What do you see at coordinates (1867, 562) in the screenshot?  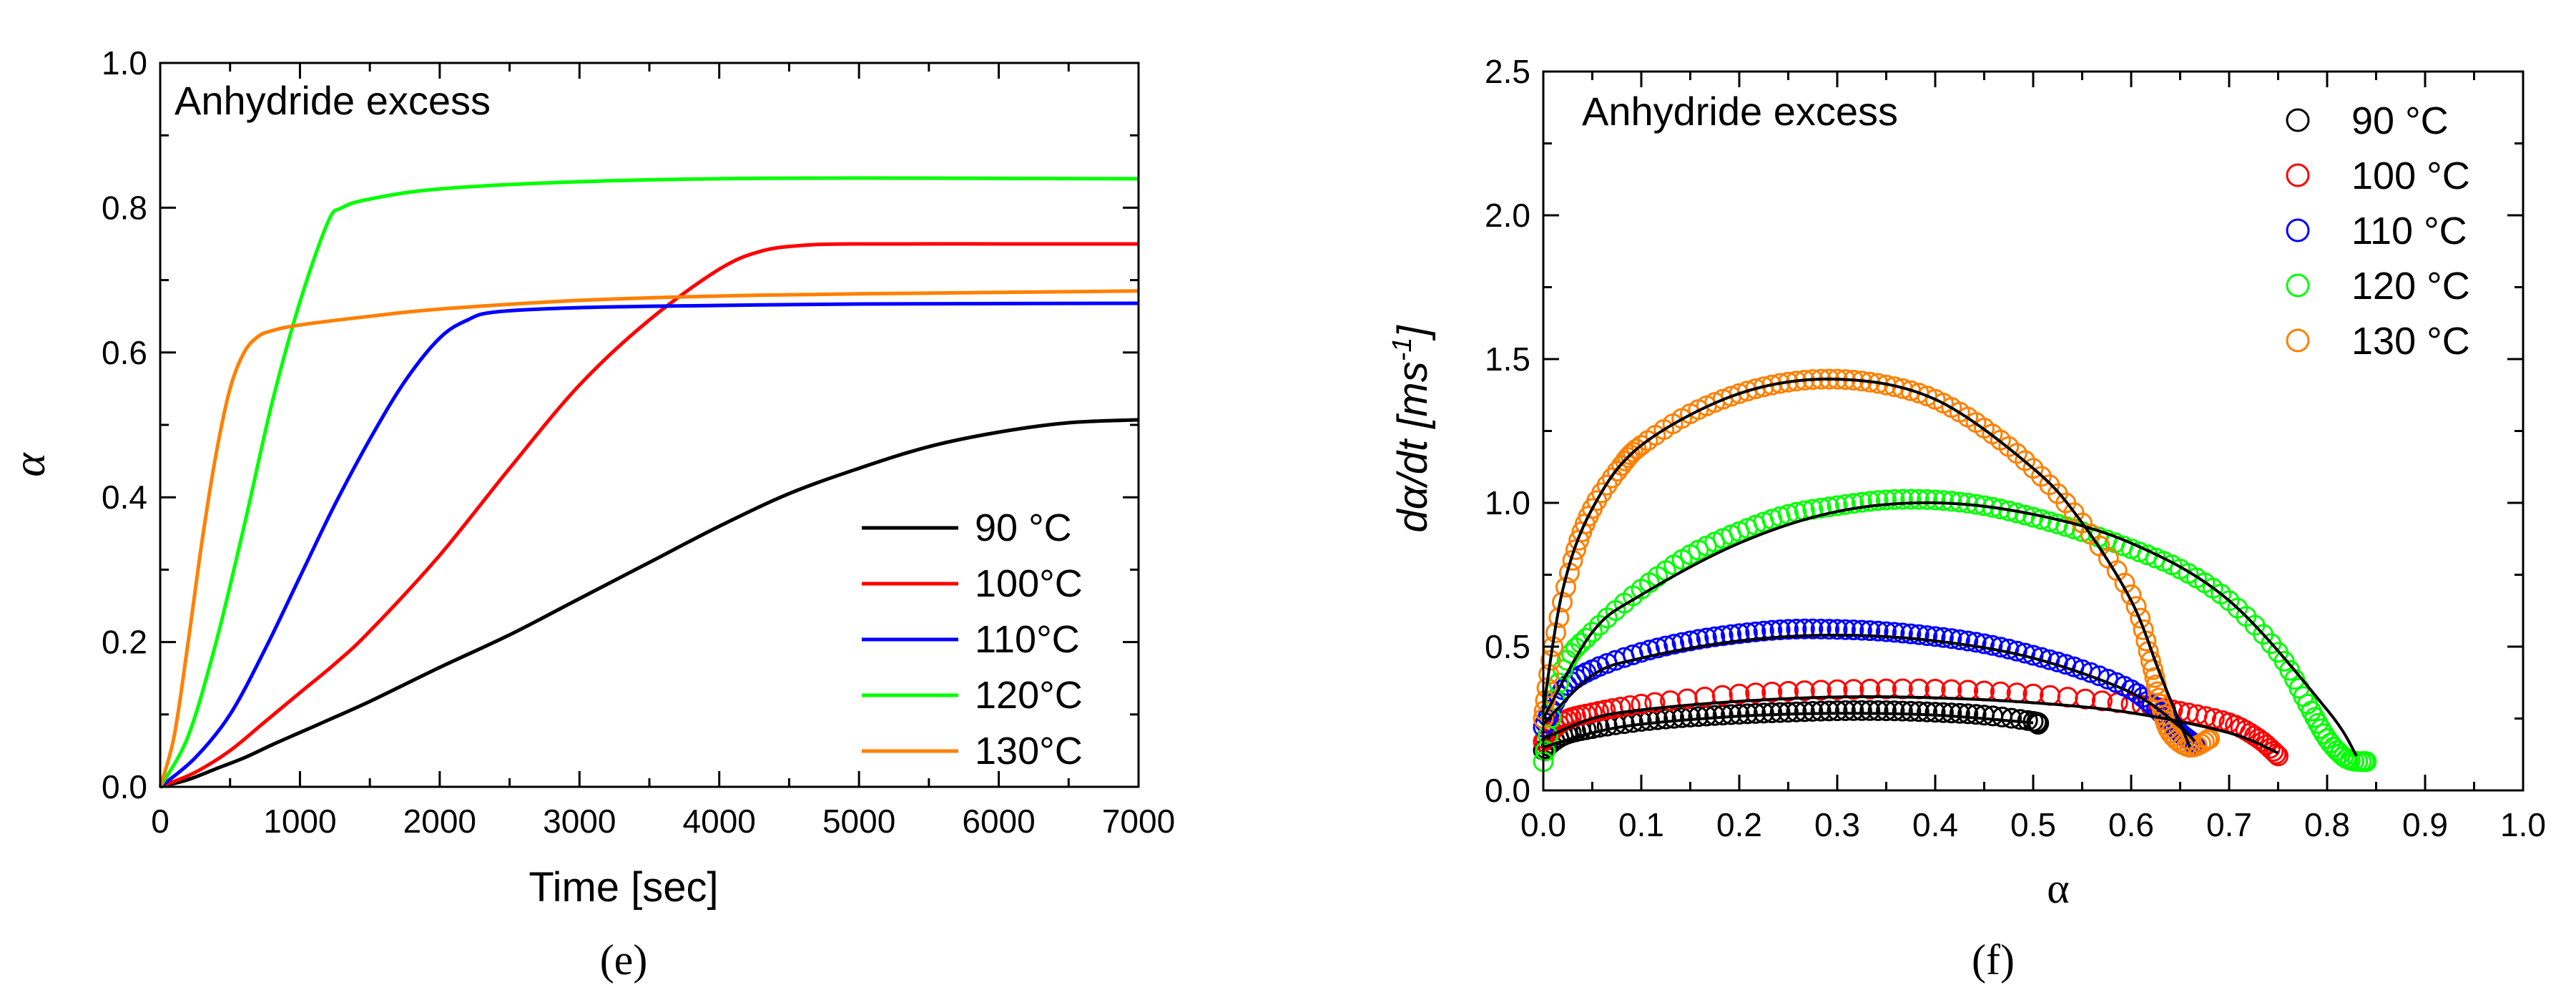 I see `f-fit-130-line` at bounding box center [1867, 562].